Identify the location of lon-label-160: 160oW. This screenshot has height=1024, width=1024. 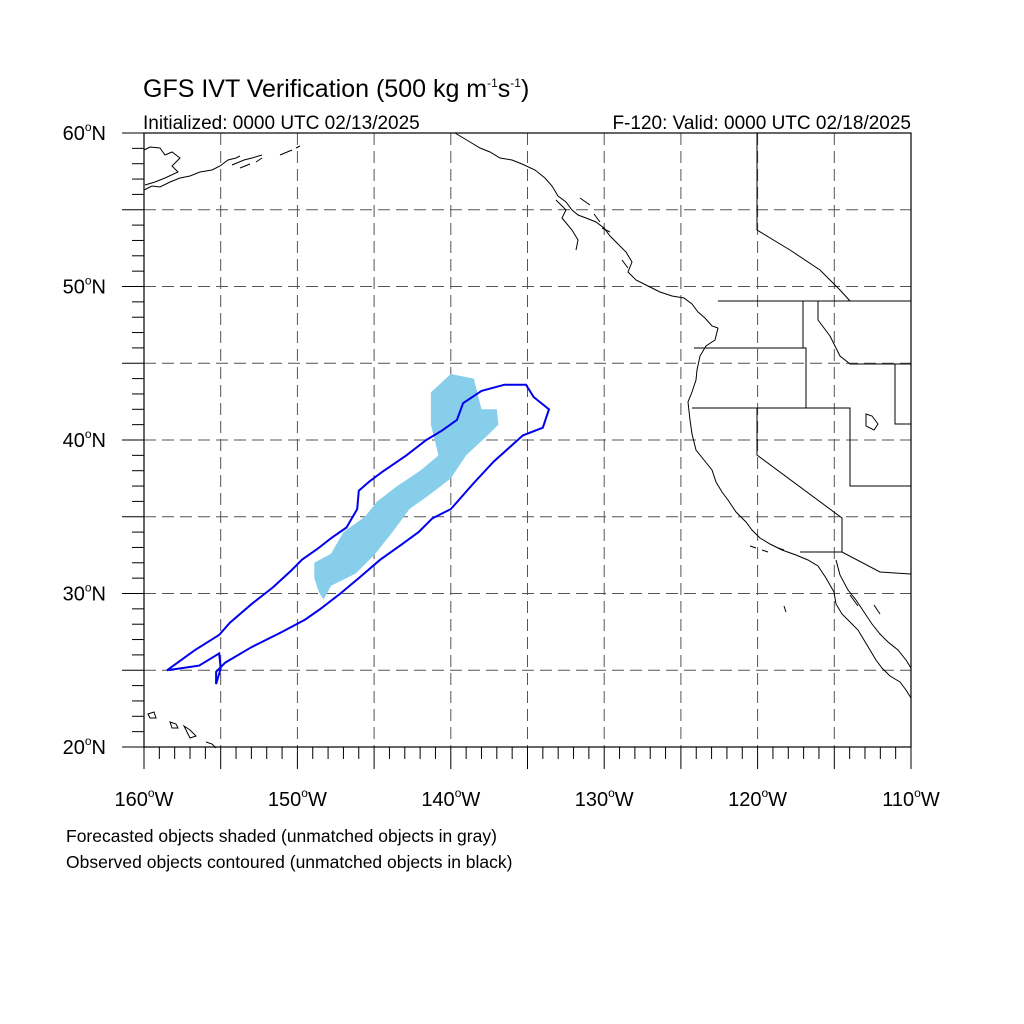
(144, 798).